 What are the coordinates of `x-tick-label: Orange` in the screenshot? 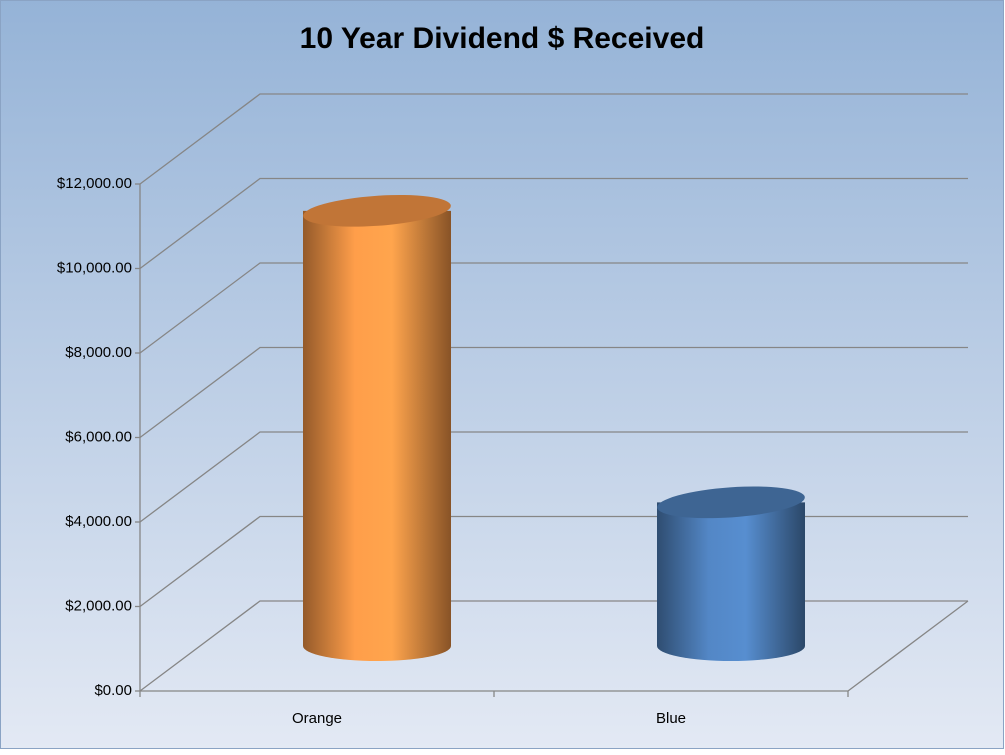 It's located at (317, 718).